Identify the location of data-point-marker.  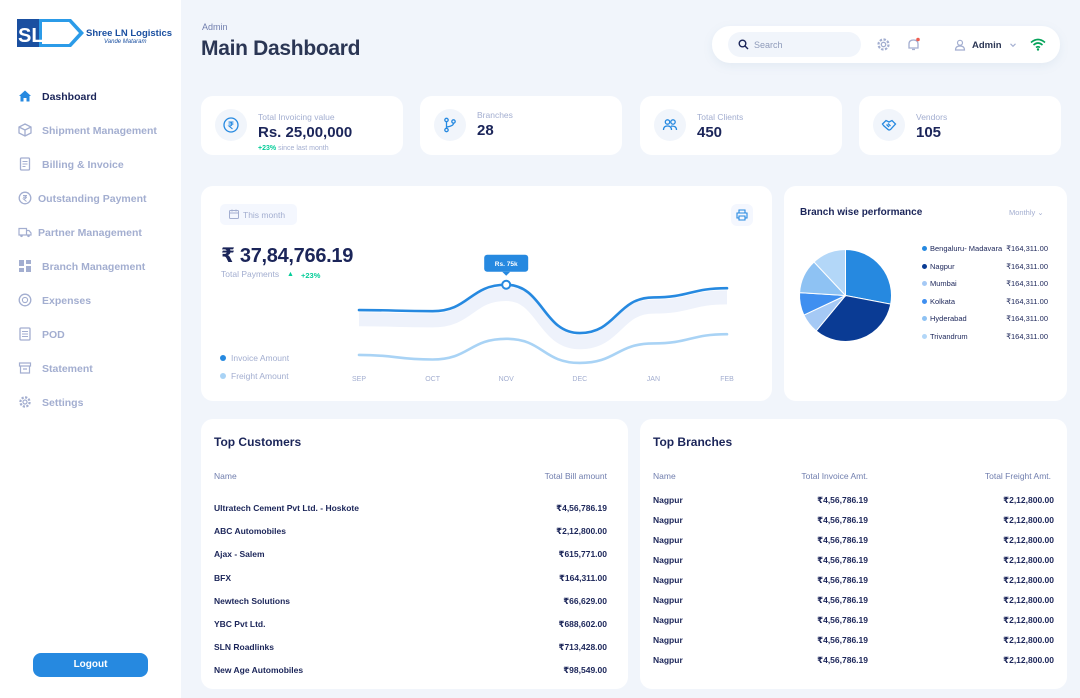
(506, 284).